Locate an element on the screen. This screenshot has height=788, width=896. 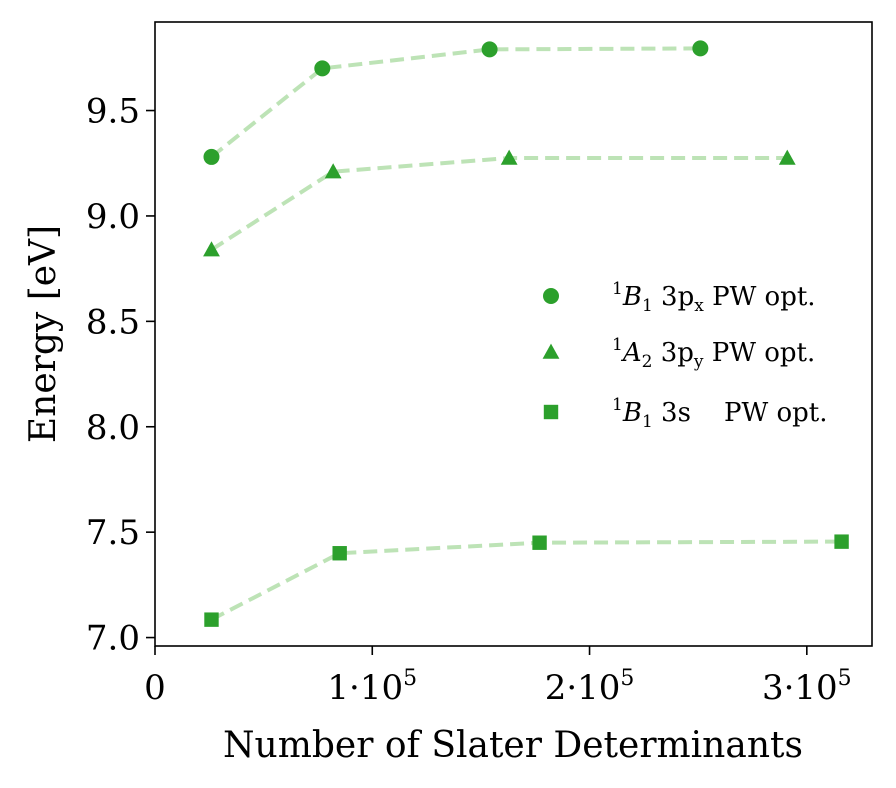
y-tick-label: 7.0 is located at coordinates (113, 639).